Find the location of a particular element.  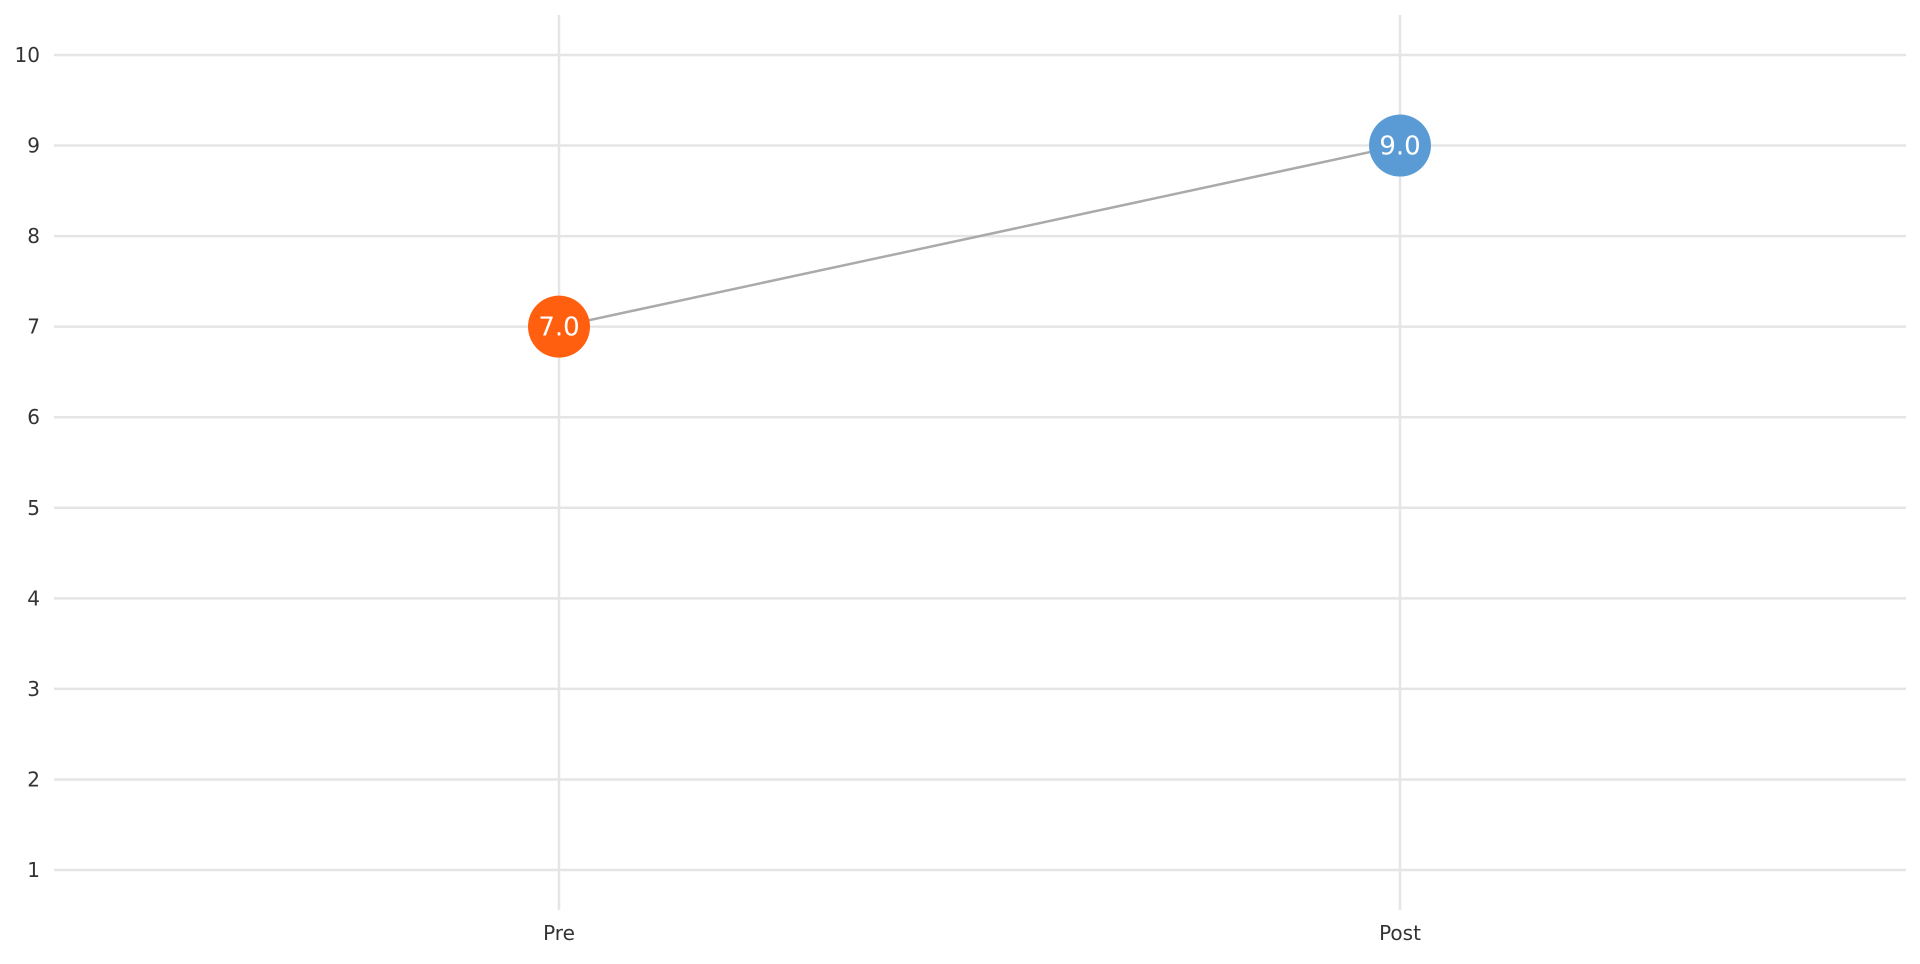

y-tick-label: 7 is located at coordinates (33, 327).